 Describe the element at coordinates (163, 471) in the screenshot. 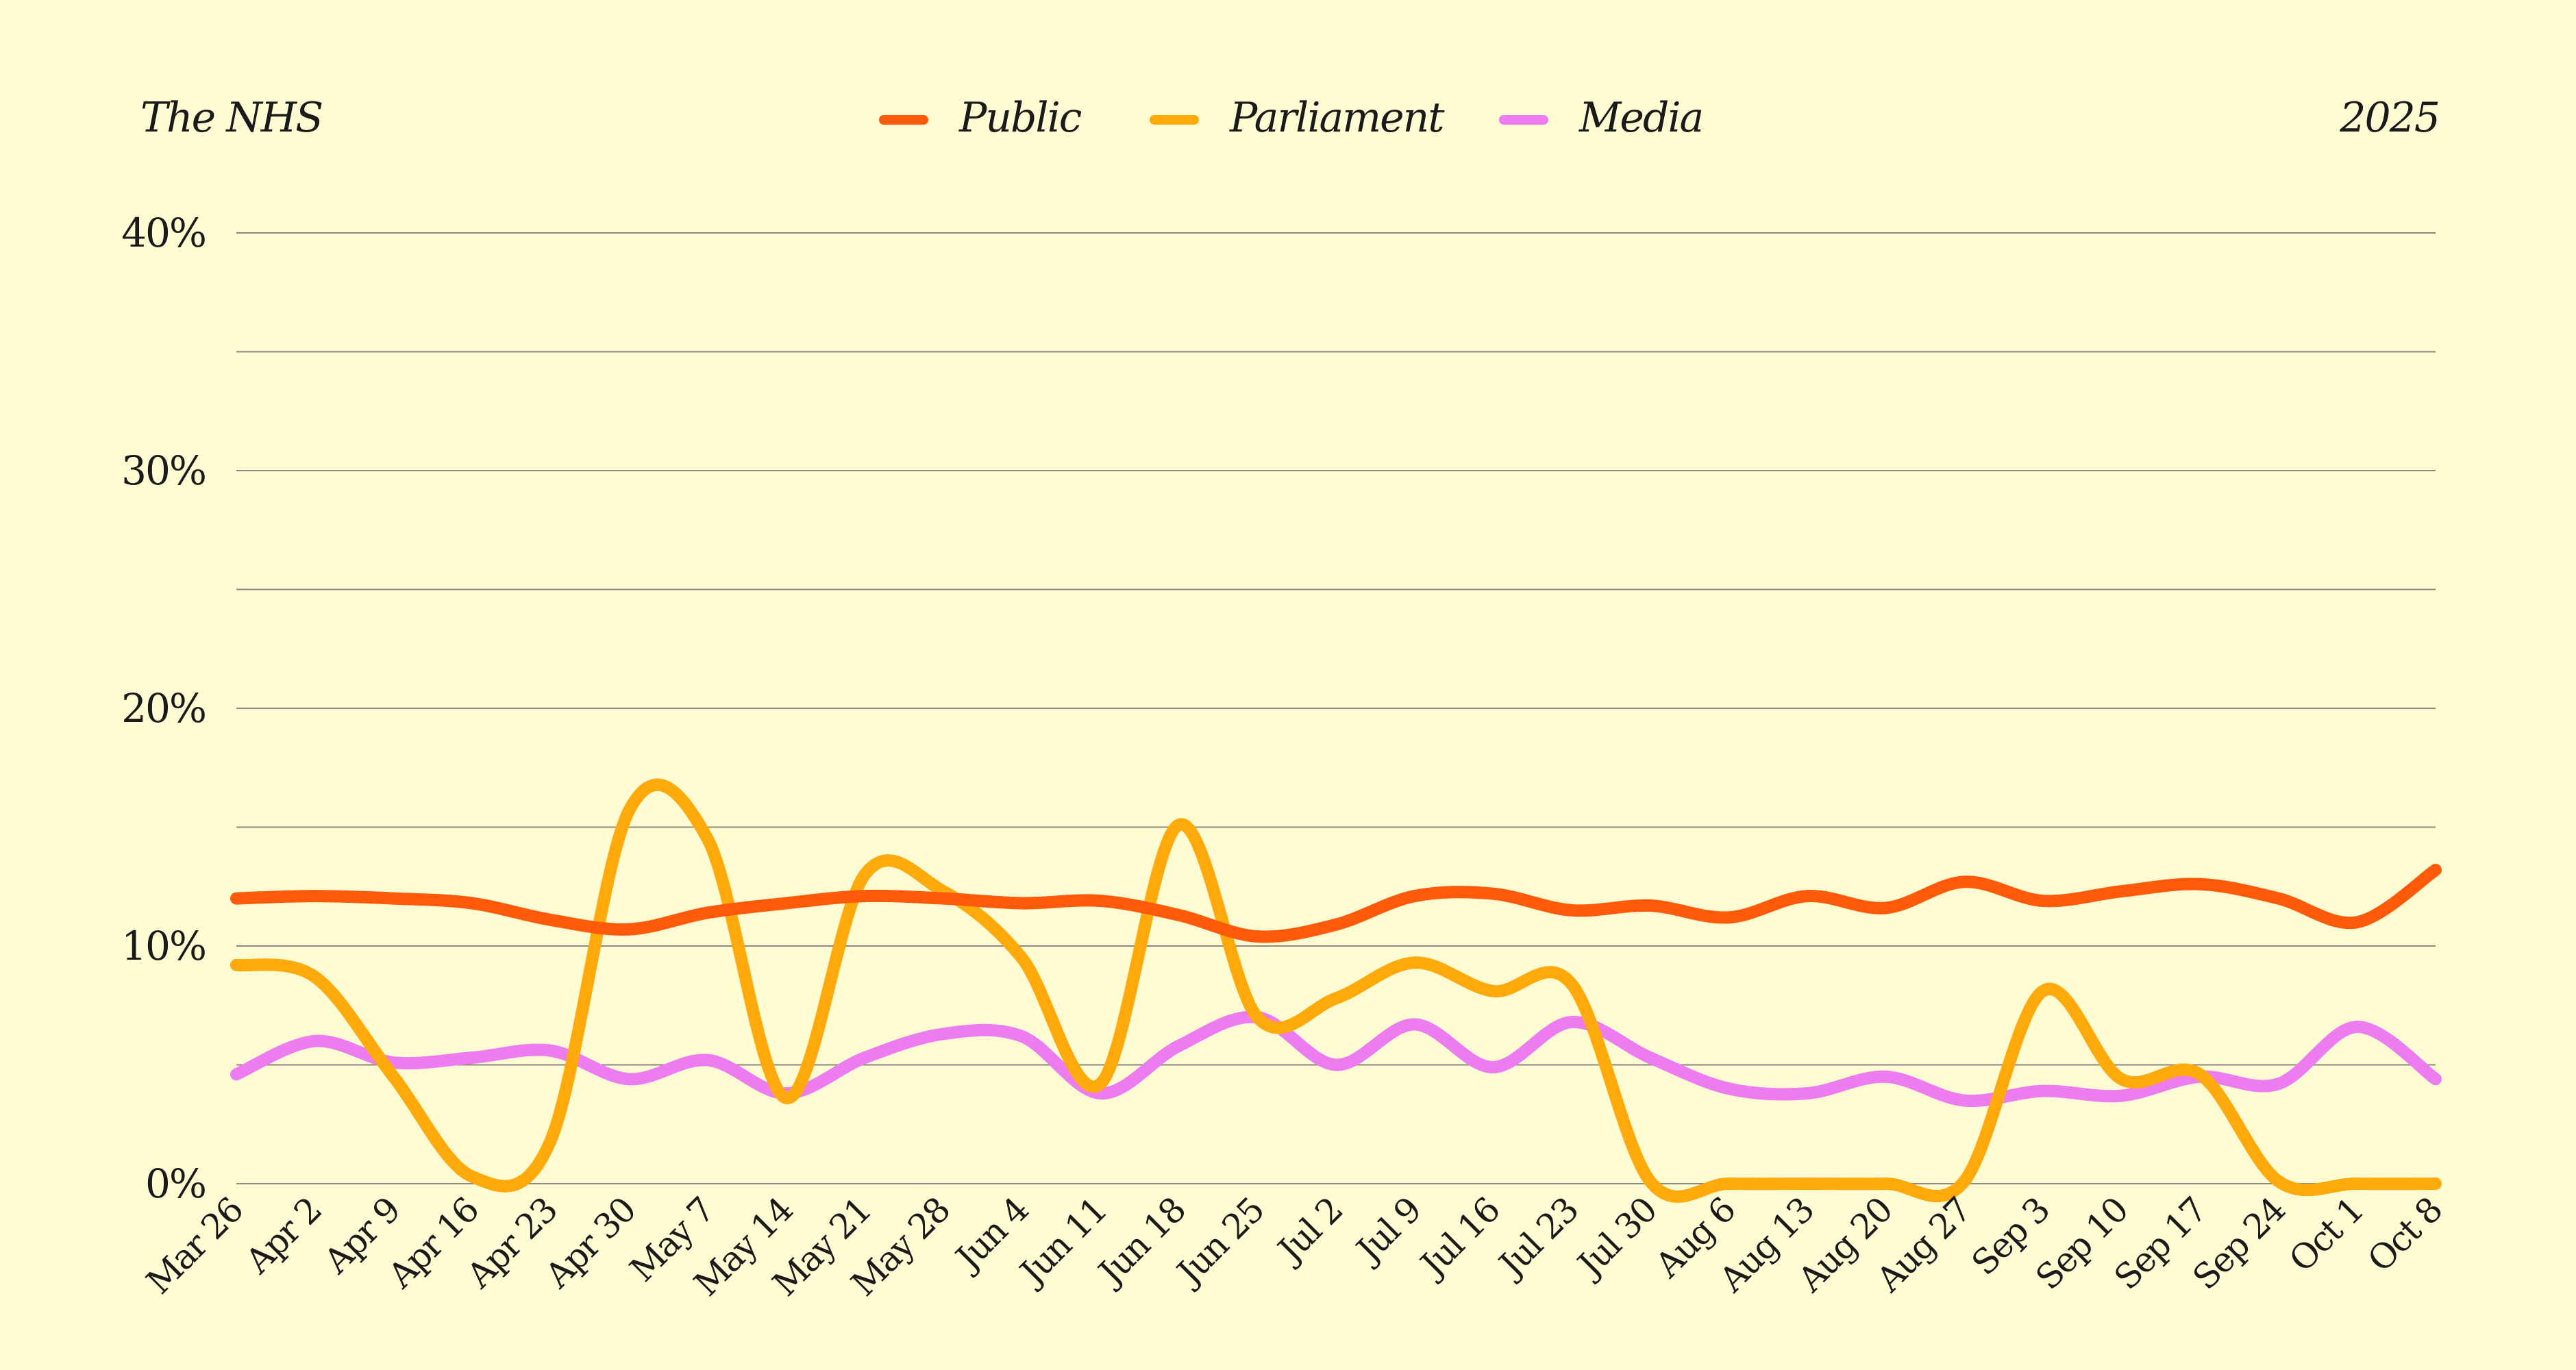

I see `y-tick-label: 30%` at that location.